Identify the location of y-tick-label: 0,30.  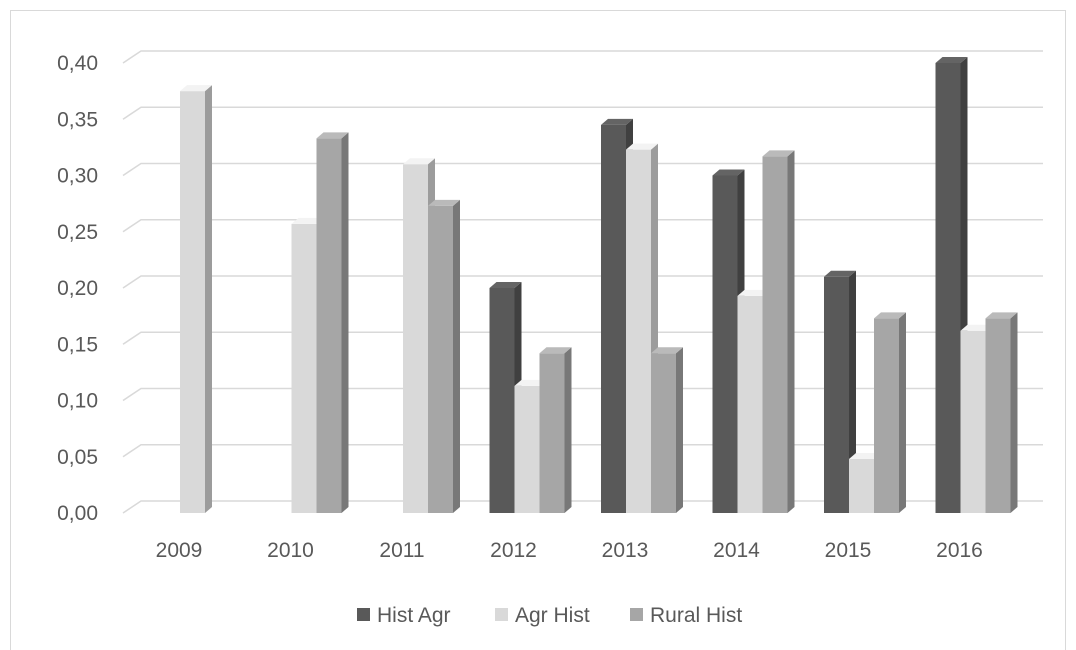
(77, 176).